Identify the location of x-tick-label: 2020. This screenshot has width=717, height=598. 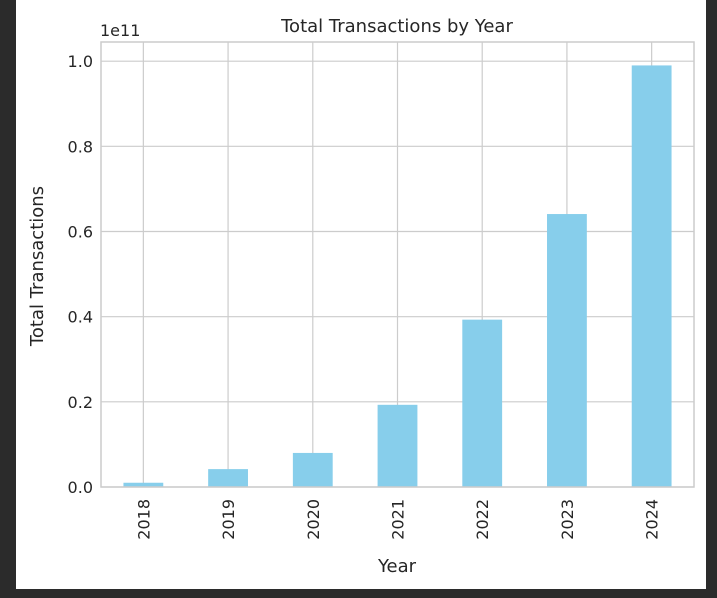
(313, 519).